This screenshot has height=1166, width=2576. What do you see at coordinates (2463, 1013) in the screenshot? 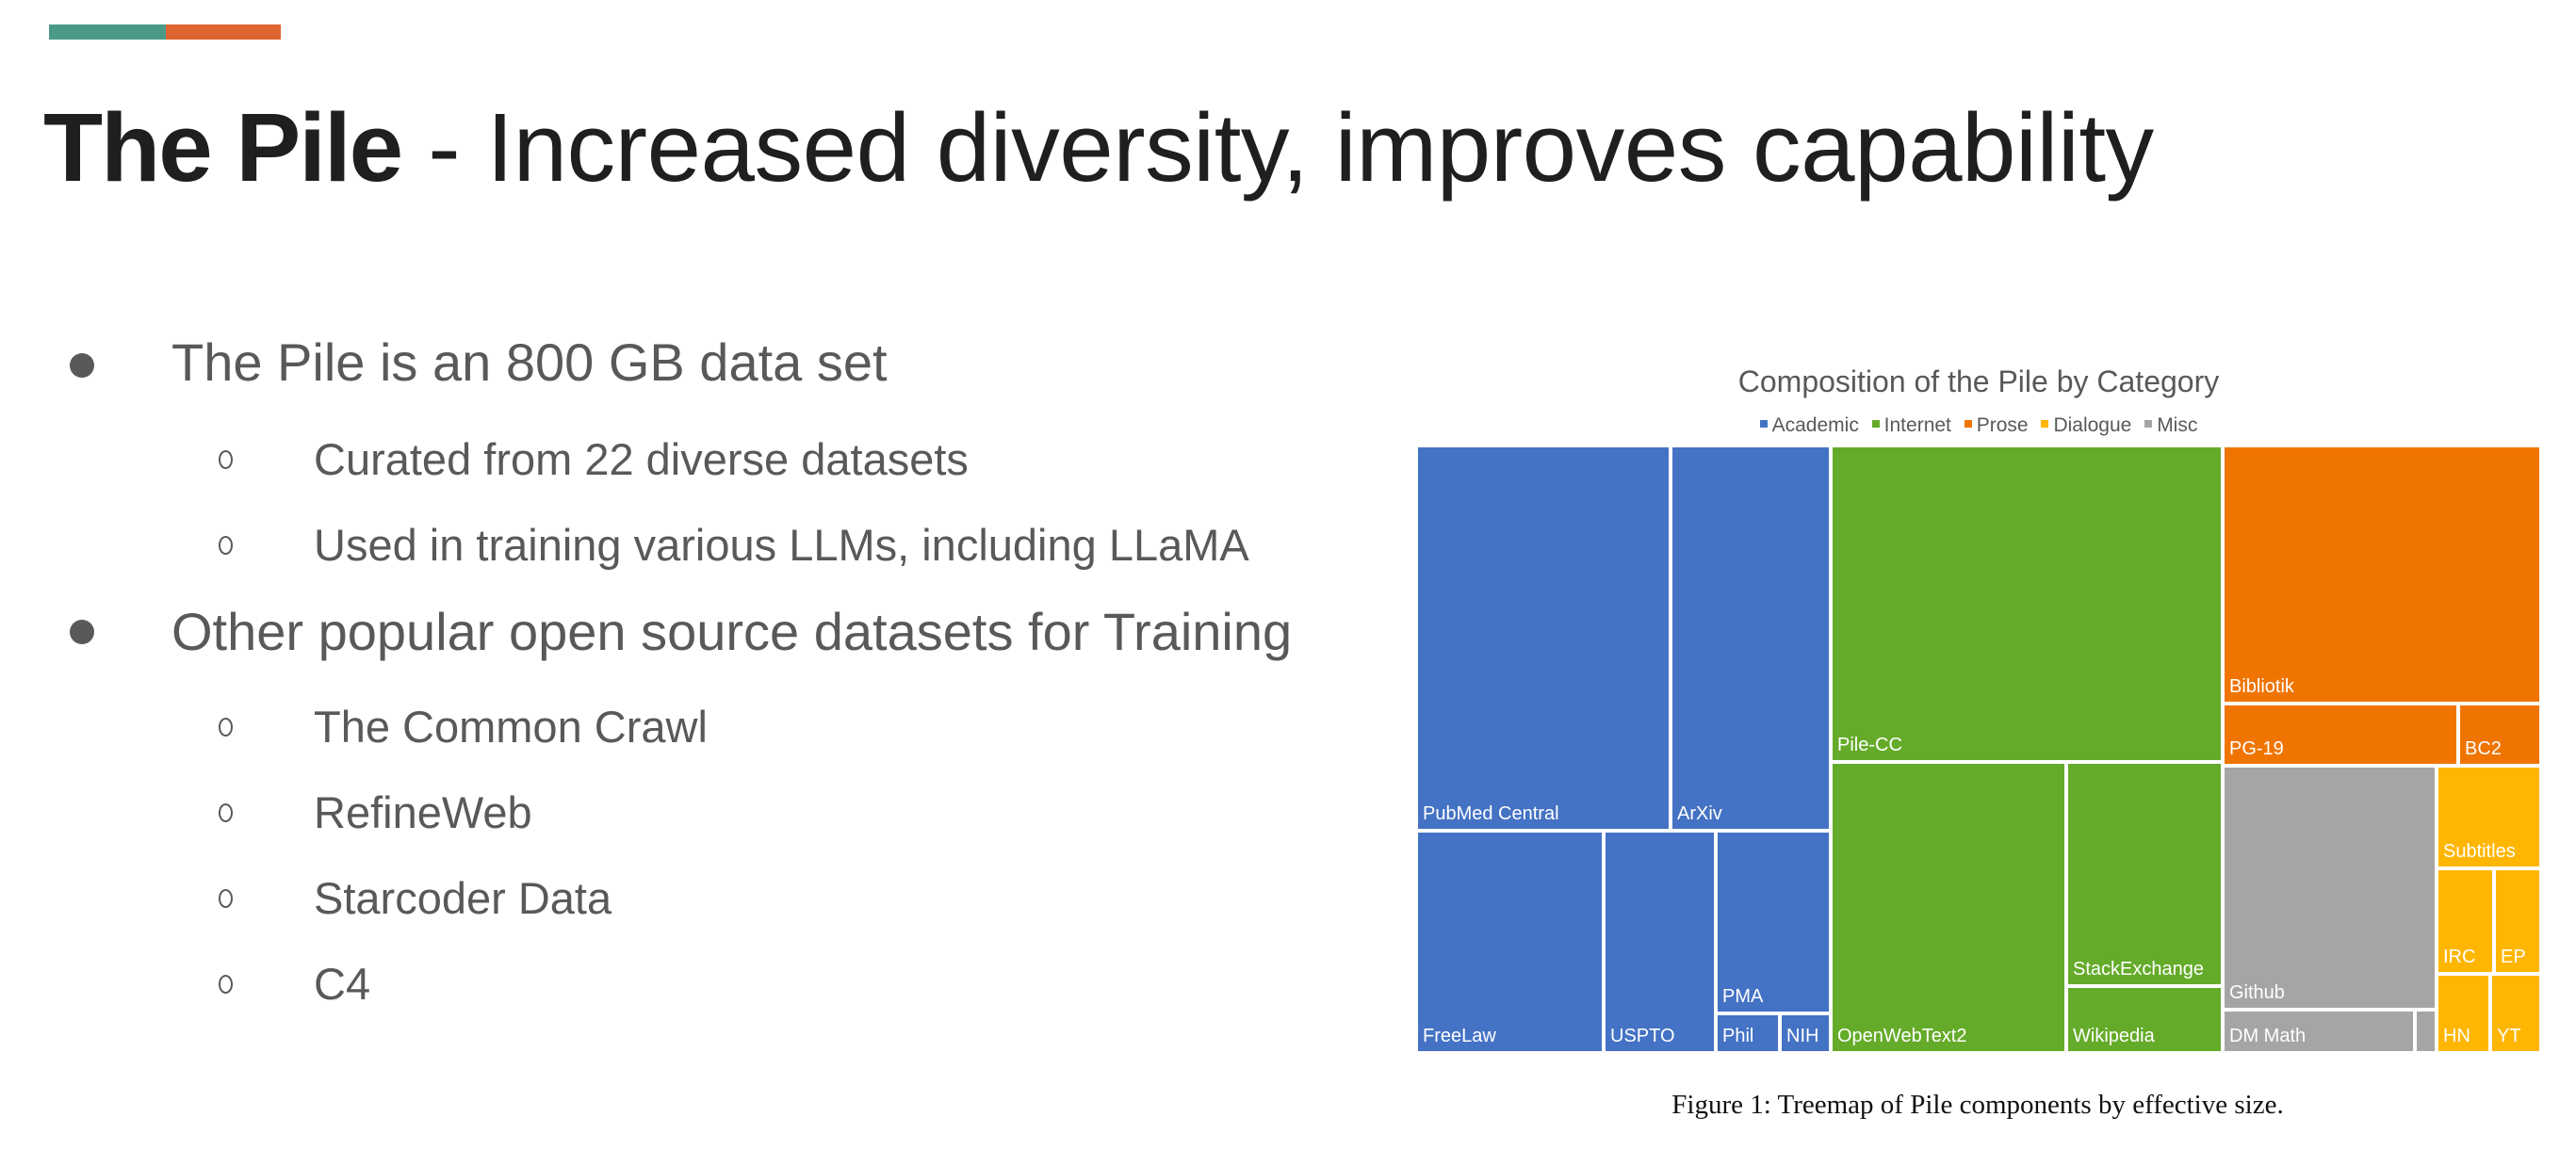
I see `treemap-cell-hn: HN` at bounding box center [2463, 1013].